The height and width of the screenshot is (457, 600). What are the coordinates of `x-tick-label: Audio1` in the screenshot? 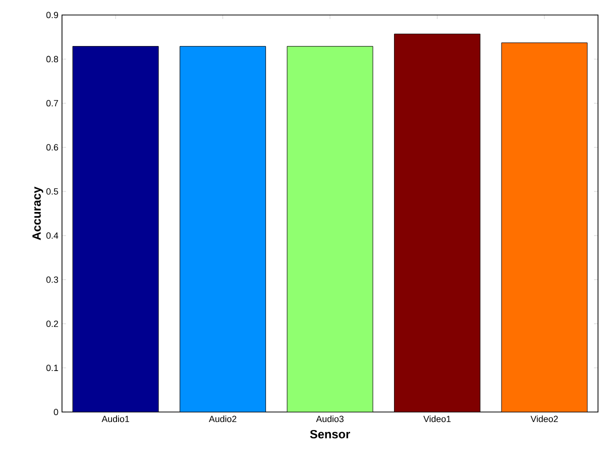 It's located at (116, 419).